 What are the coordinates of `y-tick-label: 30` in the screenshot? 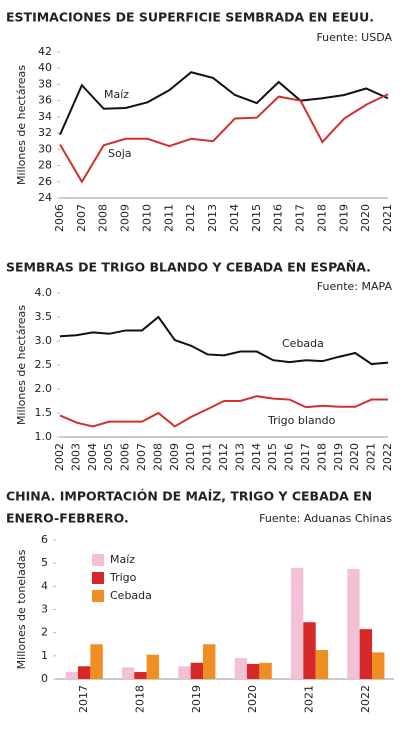 It's located at (45, 148).